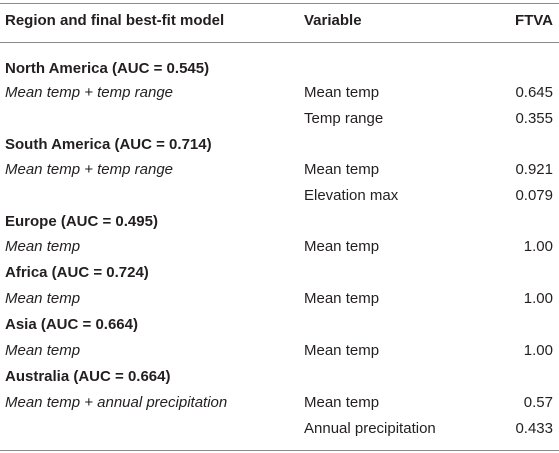  I want to click on table-row-ftva: 0.645, so click(534, 92).